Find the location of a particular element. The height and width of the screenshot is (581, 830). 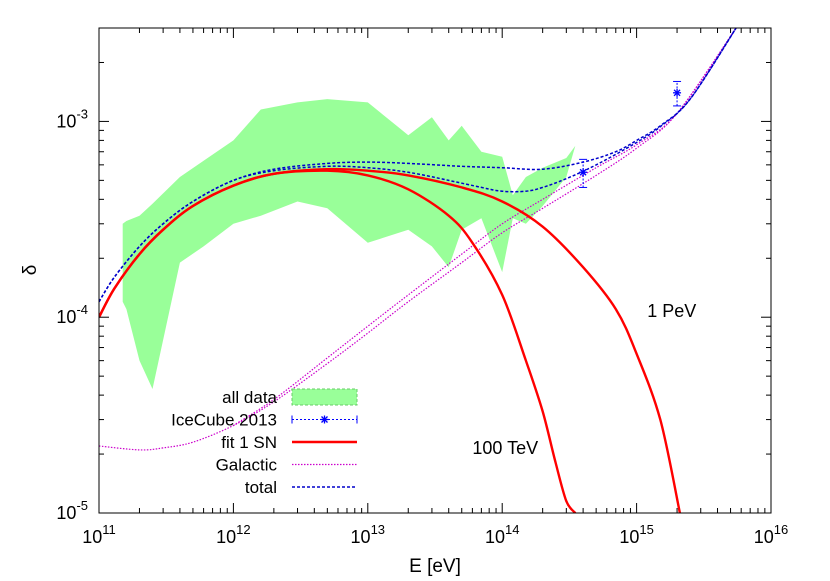

x-tick-label: 1012 is located at coordinates (233, 534).